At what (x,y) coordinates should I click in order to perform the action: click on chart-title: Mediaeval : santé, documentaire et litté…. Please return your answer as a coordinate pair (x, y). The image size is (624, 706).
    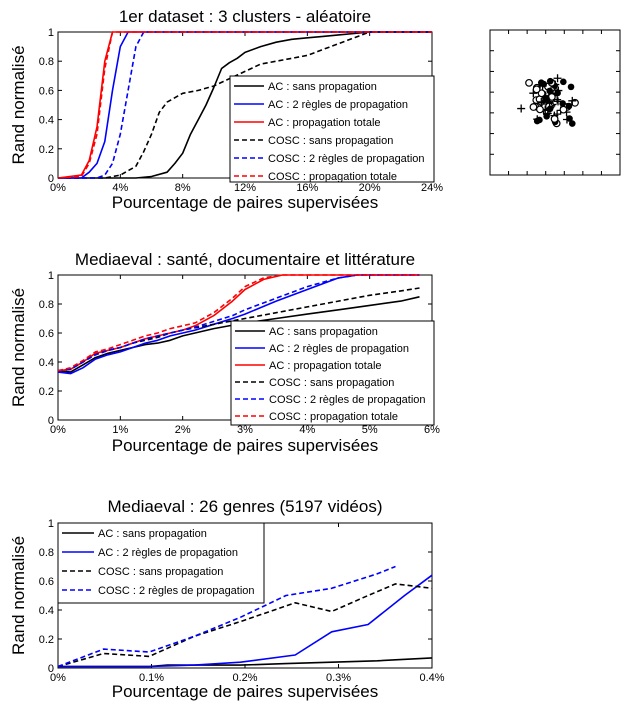
    Looking at the image, I should click on (245, 259).